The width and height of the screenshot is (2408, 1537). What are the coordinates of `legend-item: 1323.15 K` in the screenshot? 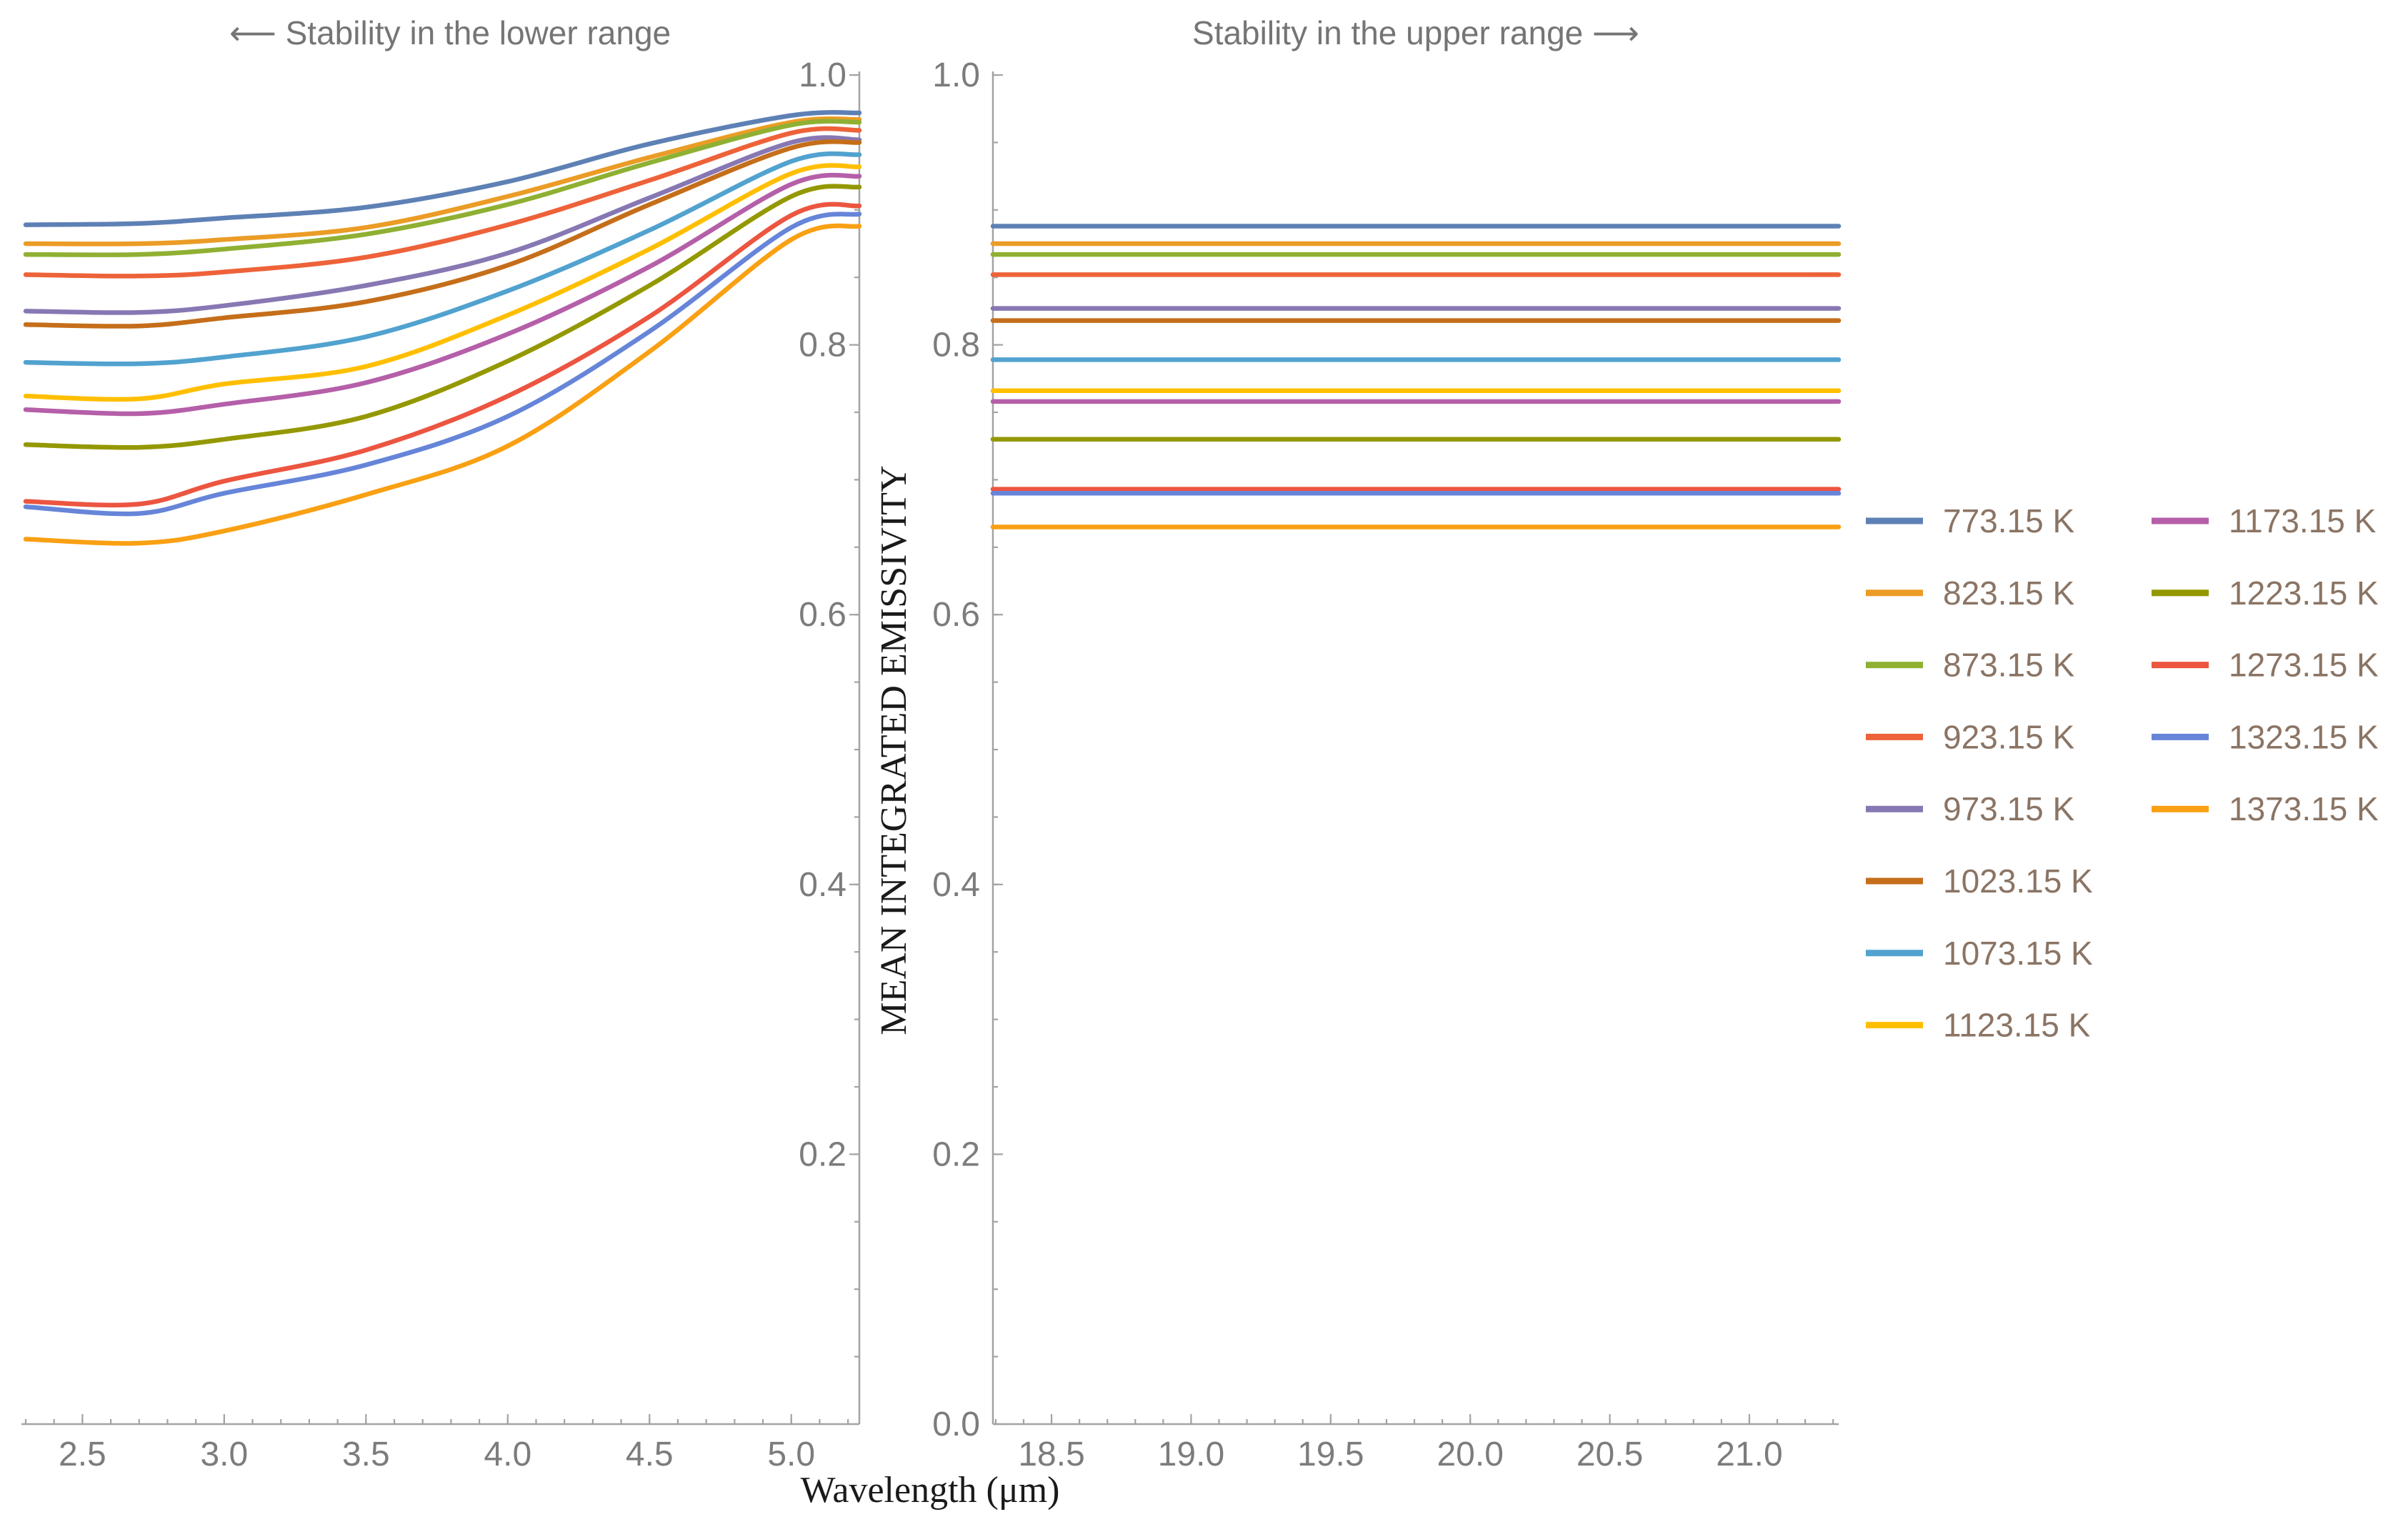 It's located at (2265, 736).